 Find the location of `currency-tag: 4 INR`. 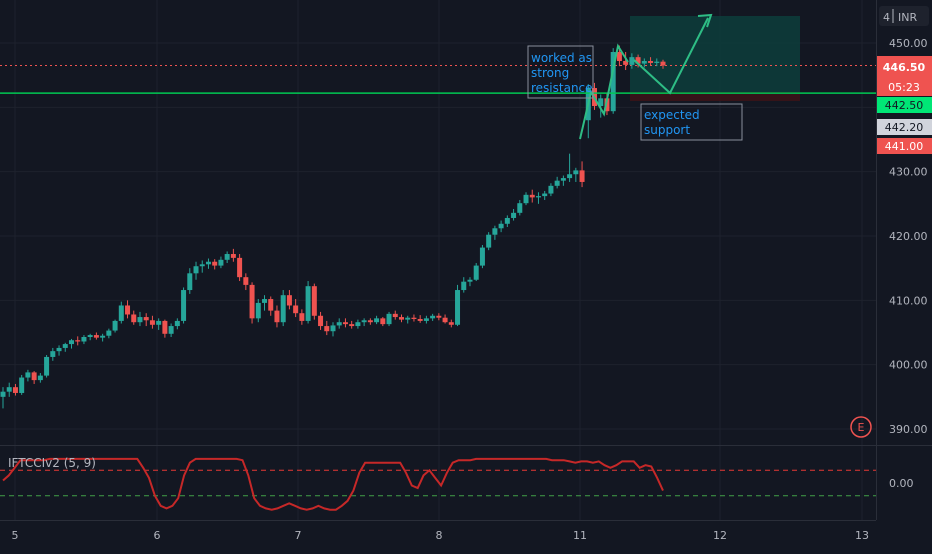

currency-tag: 4 INR is located at coordinates (904, 16).